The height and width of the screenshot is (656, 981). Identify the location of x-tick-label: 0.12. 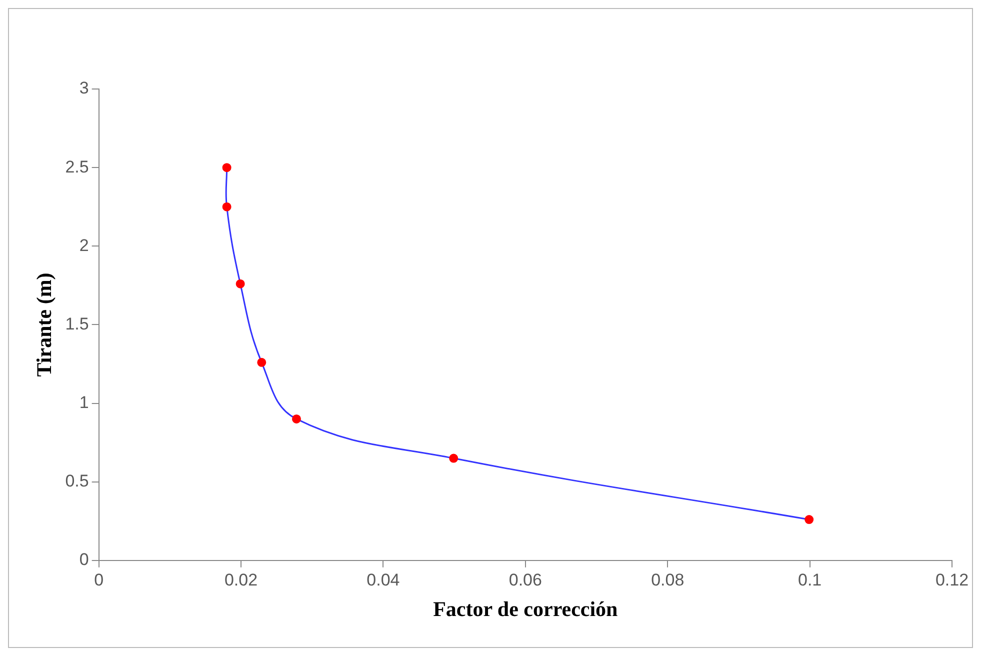
(952, 580).